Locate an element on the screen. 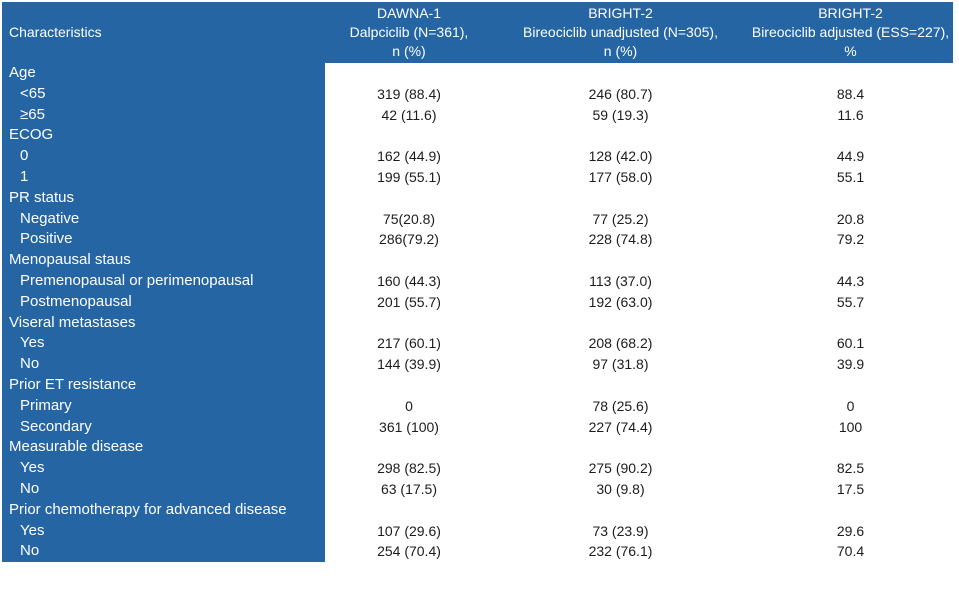  table-row: Primary 0 78 (25.6) 0 is located at coordinates (477, 406).